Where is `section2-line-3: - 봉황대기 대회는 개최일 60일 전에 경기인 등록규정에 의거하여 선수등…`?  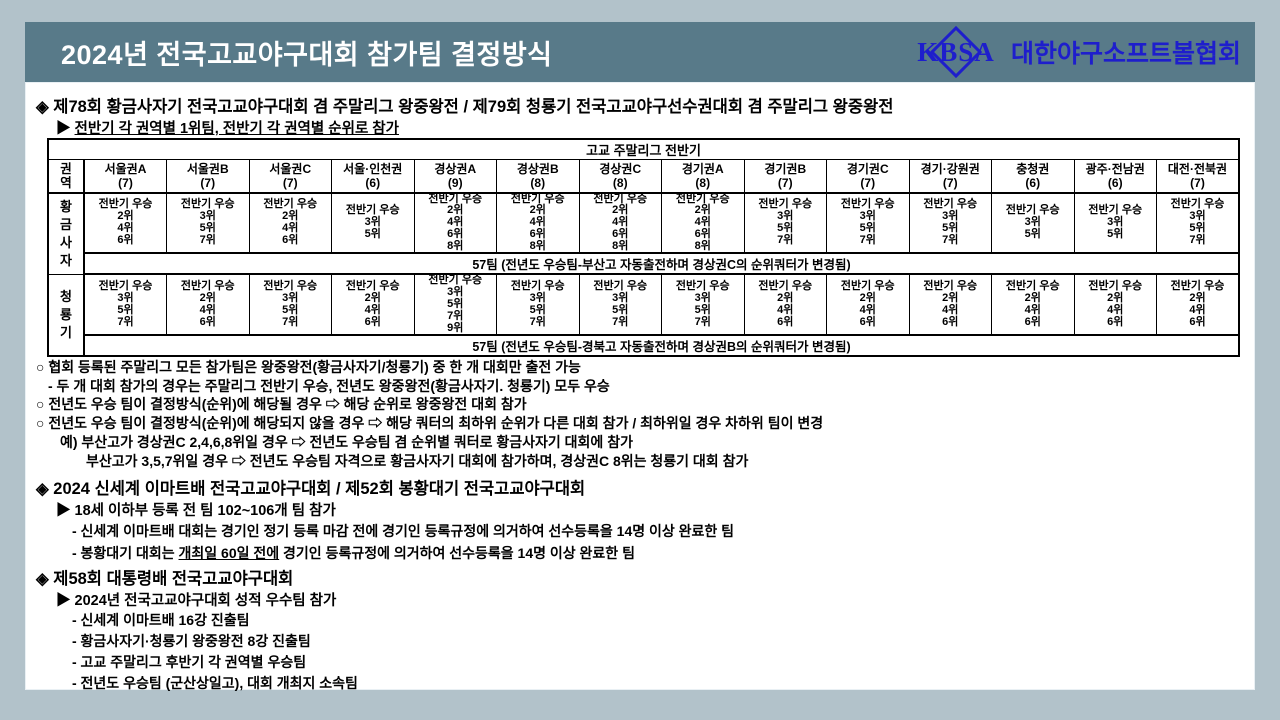
section2-line-3: - 봉황대기 대회는 개최일 60일 전에 경기인 등록규정에 의거하여 선수등… is located at coordinates (353, 553).